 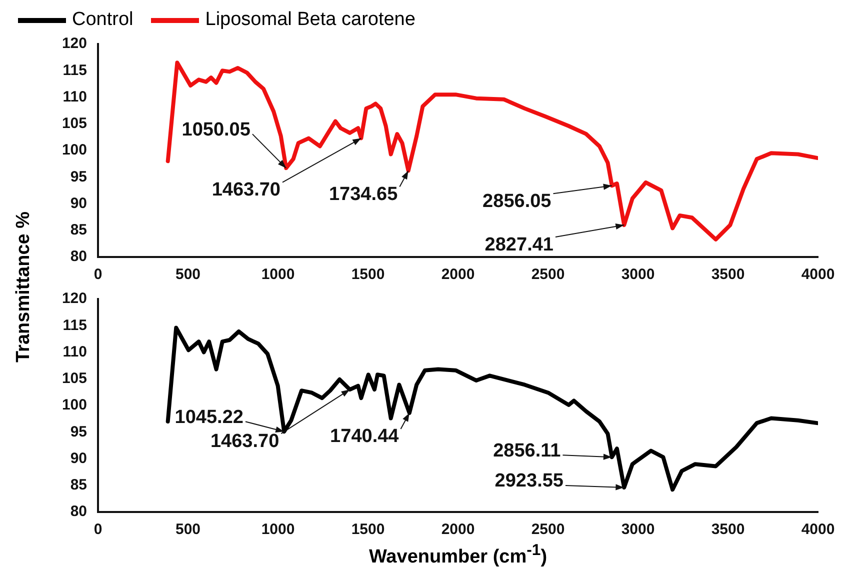 I want to click on legend-label: Control, so click(x=102, y=20).